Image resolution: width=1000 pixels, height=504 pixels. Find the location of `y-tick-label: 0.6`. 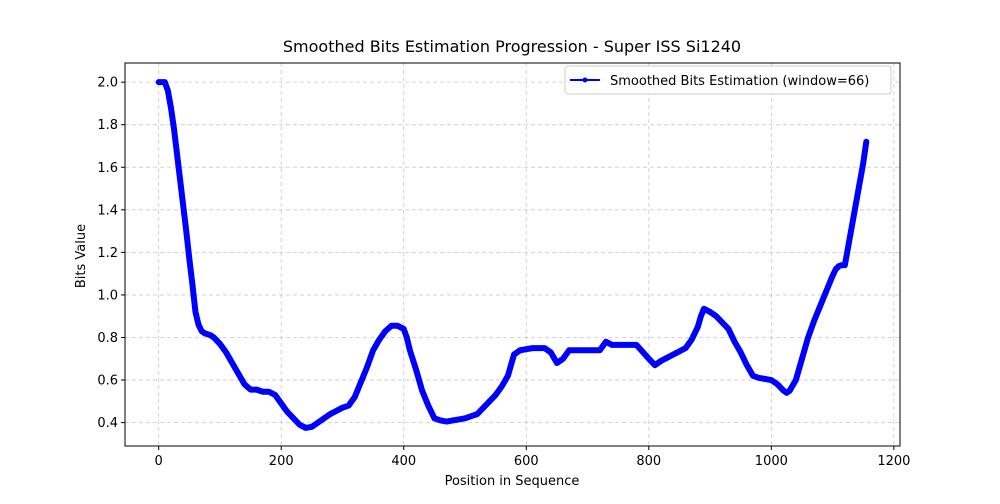

y-tick-label: 0.6 is located at coordinates (107, 381).